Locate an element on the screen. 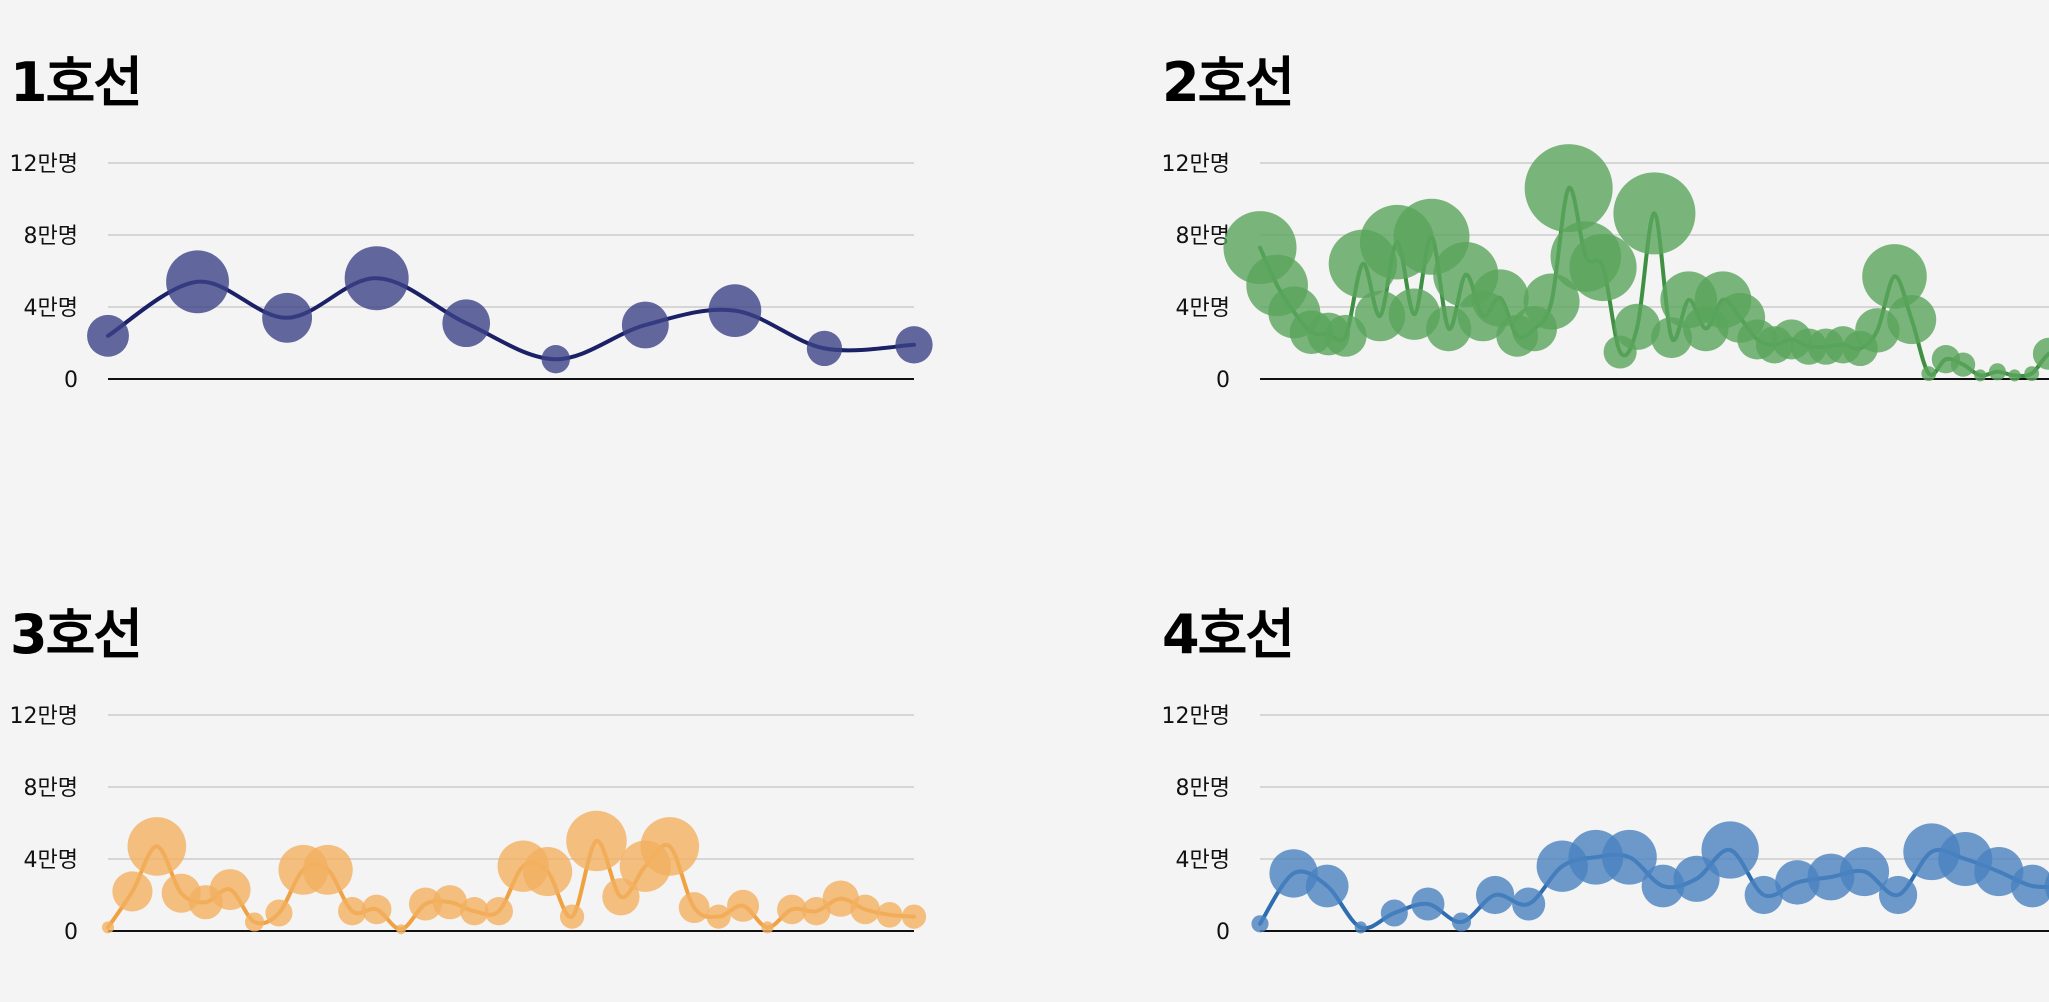 The image size is (2049, 1002). chart-title: 3호선 is located at coordinates (76, 634).